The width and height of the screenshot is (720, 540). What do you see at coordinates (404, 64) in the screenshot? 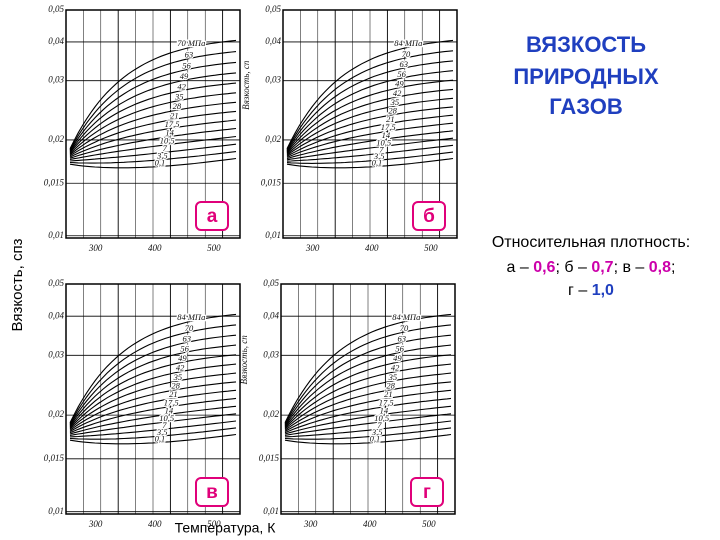
I see `curve-label: 63` at bounding box center [404, 64].